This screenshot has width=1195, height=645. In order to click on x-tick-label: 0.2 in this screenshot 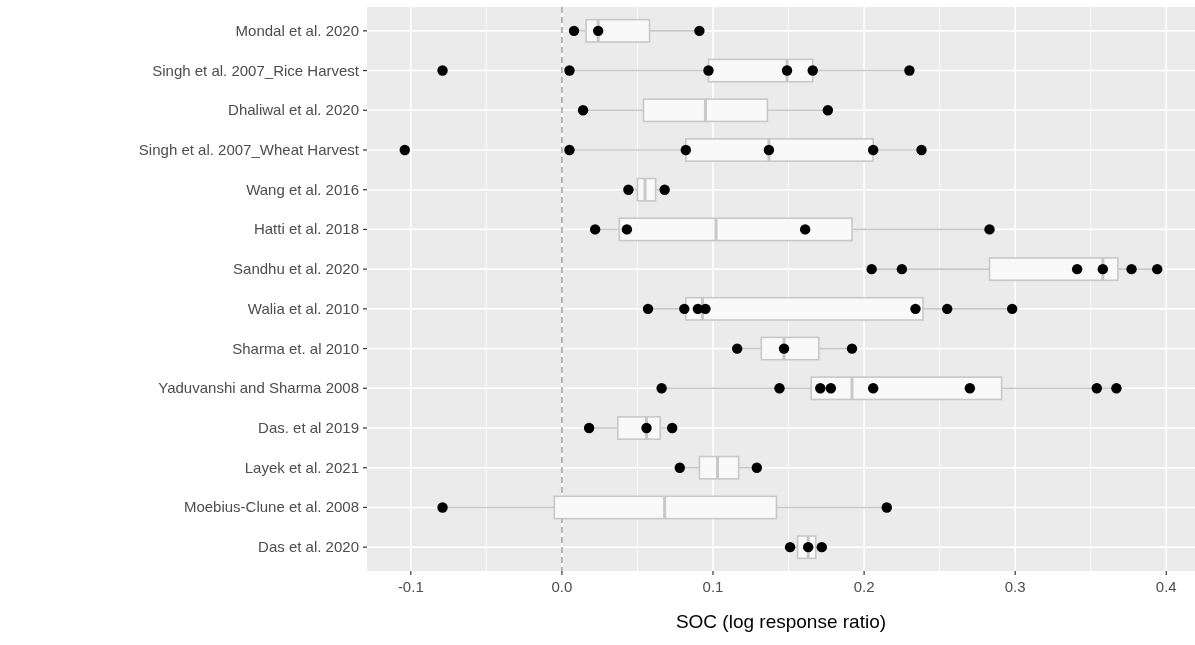, I will do `click(864, 586)`.